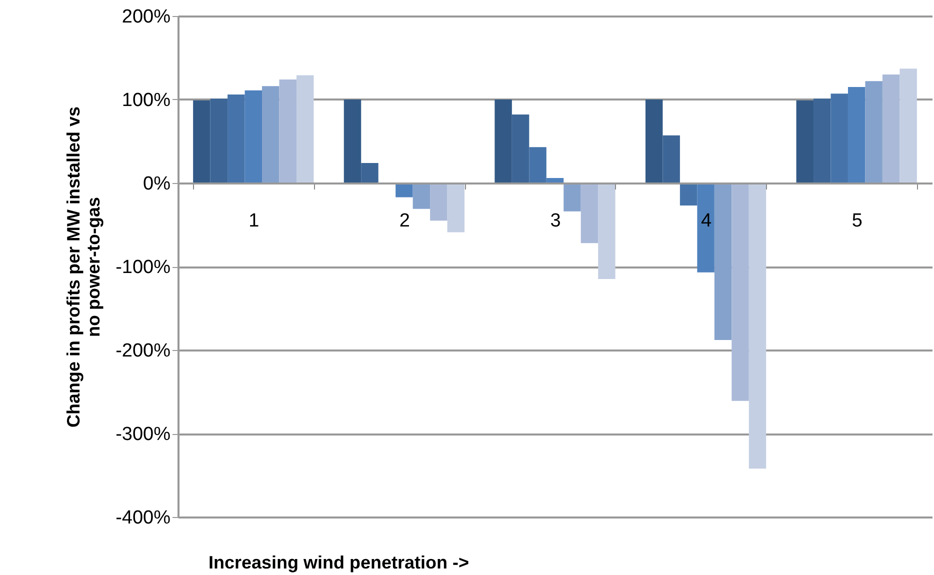 The image size is (934, 575). Describe the element at coordinates (857, 221) in the screenshot. I see `x-tick-label: 5` at that location.